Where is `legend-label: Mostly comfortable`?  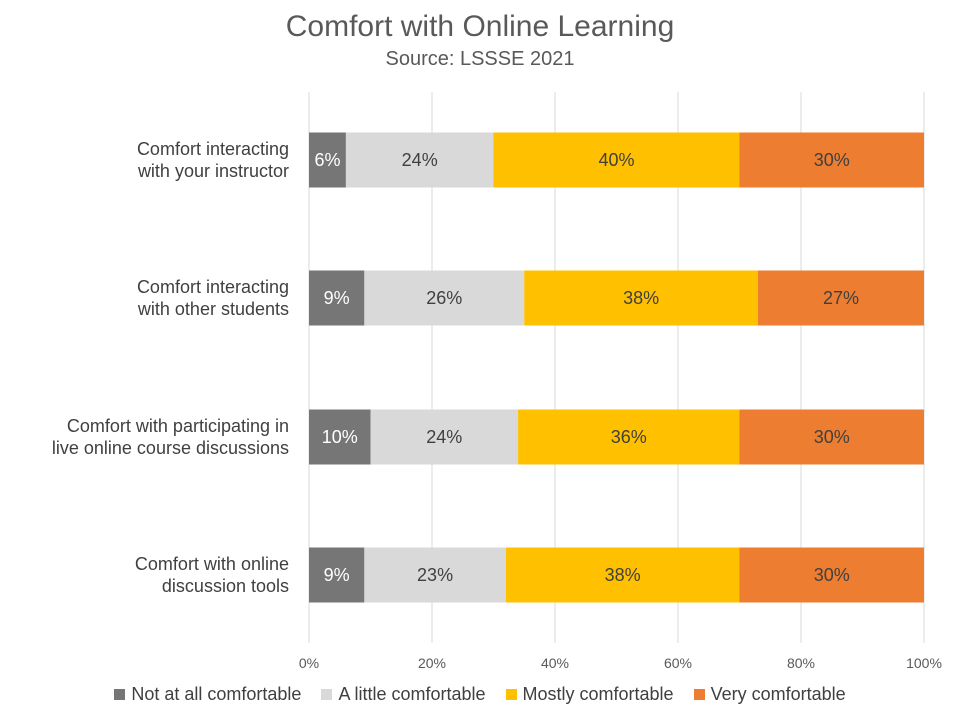 legend-label: Mostly comfortable is located at coordinates (598, 694).